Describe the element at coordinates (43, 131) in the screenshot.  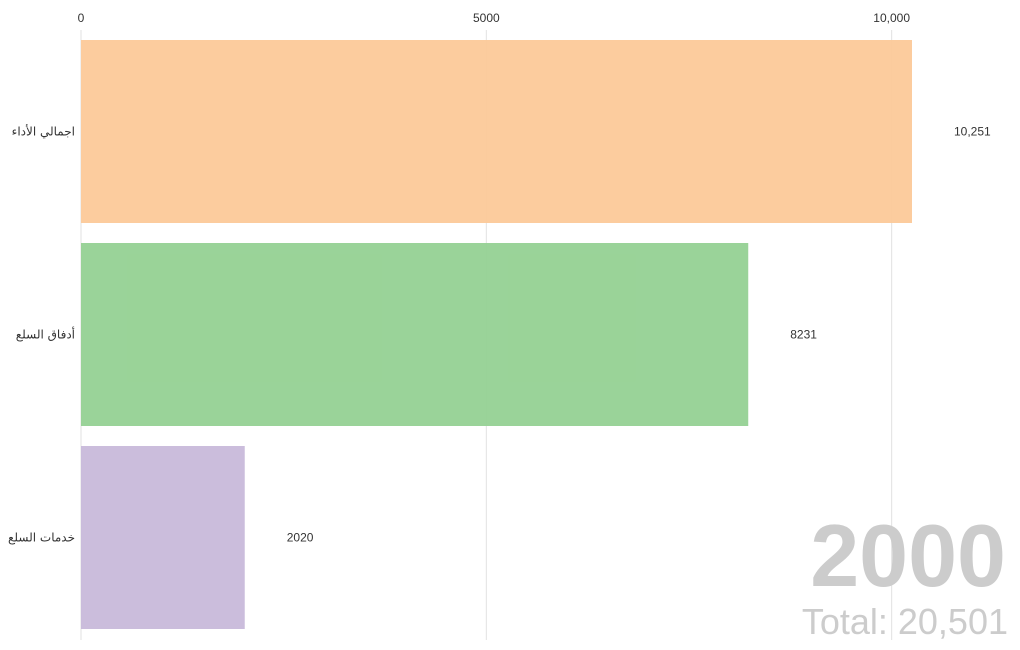
I see `category-label: اجمالي الأداء` at that location.